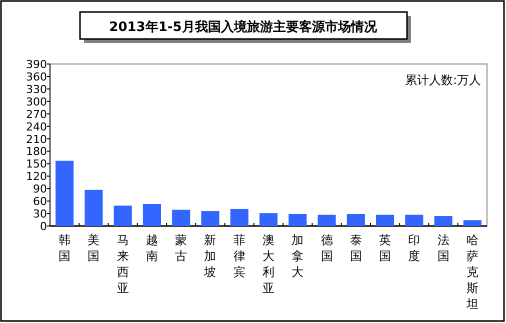  I want to click on y-tick-label: 0, so click(43, 226).